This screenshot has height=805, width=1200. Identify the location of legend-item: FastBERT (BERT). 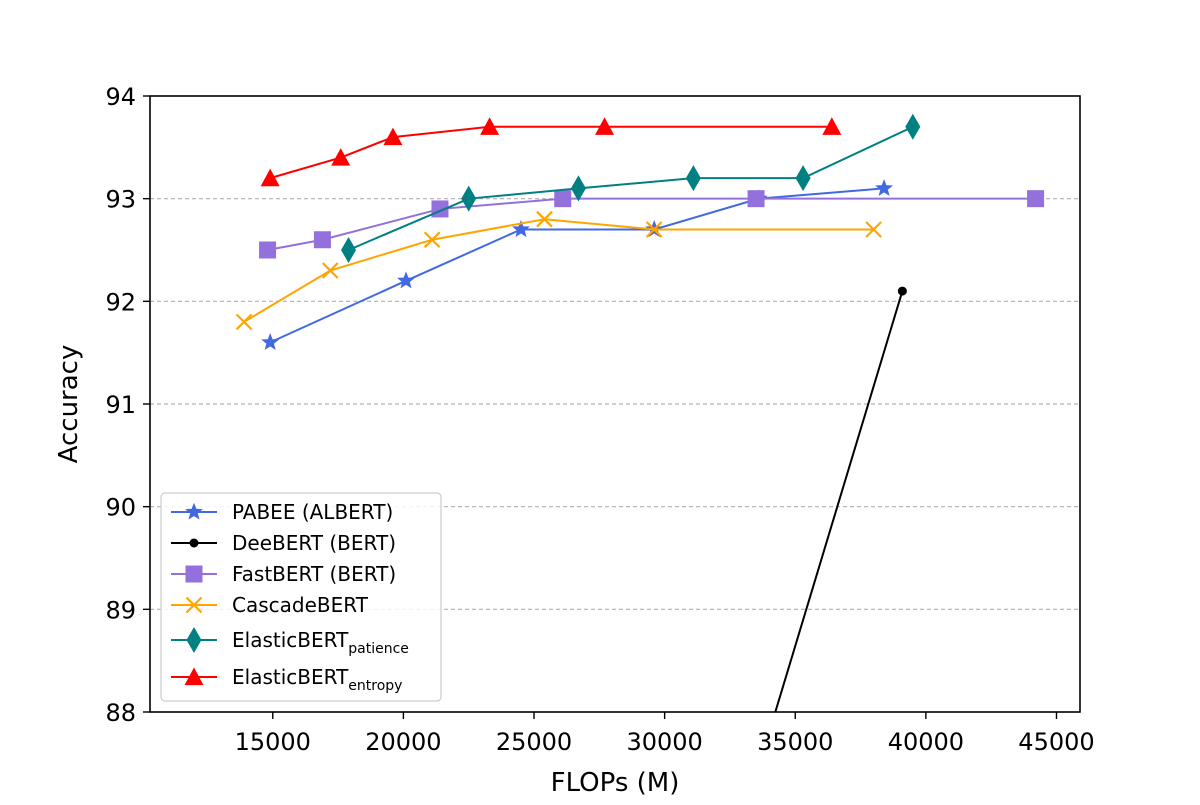
(283, 574).